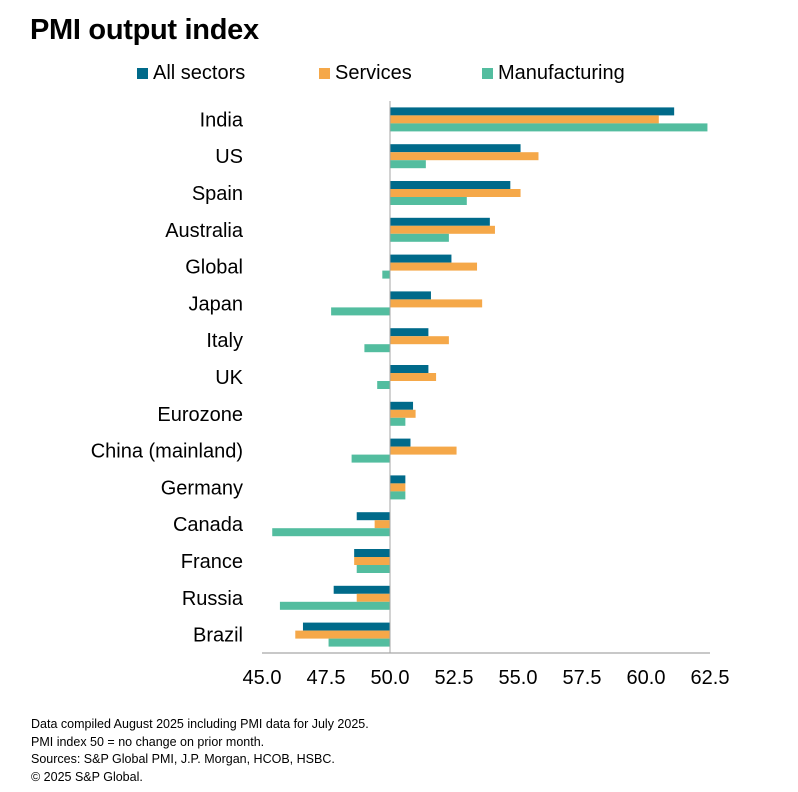  Describe the element at coordinates (370, 458) in the screenshot. I see `bar-china-mainland-manufacturing` at that location.